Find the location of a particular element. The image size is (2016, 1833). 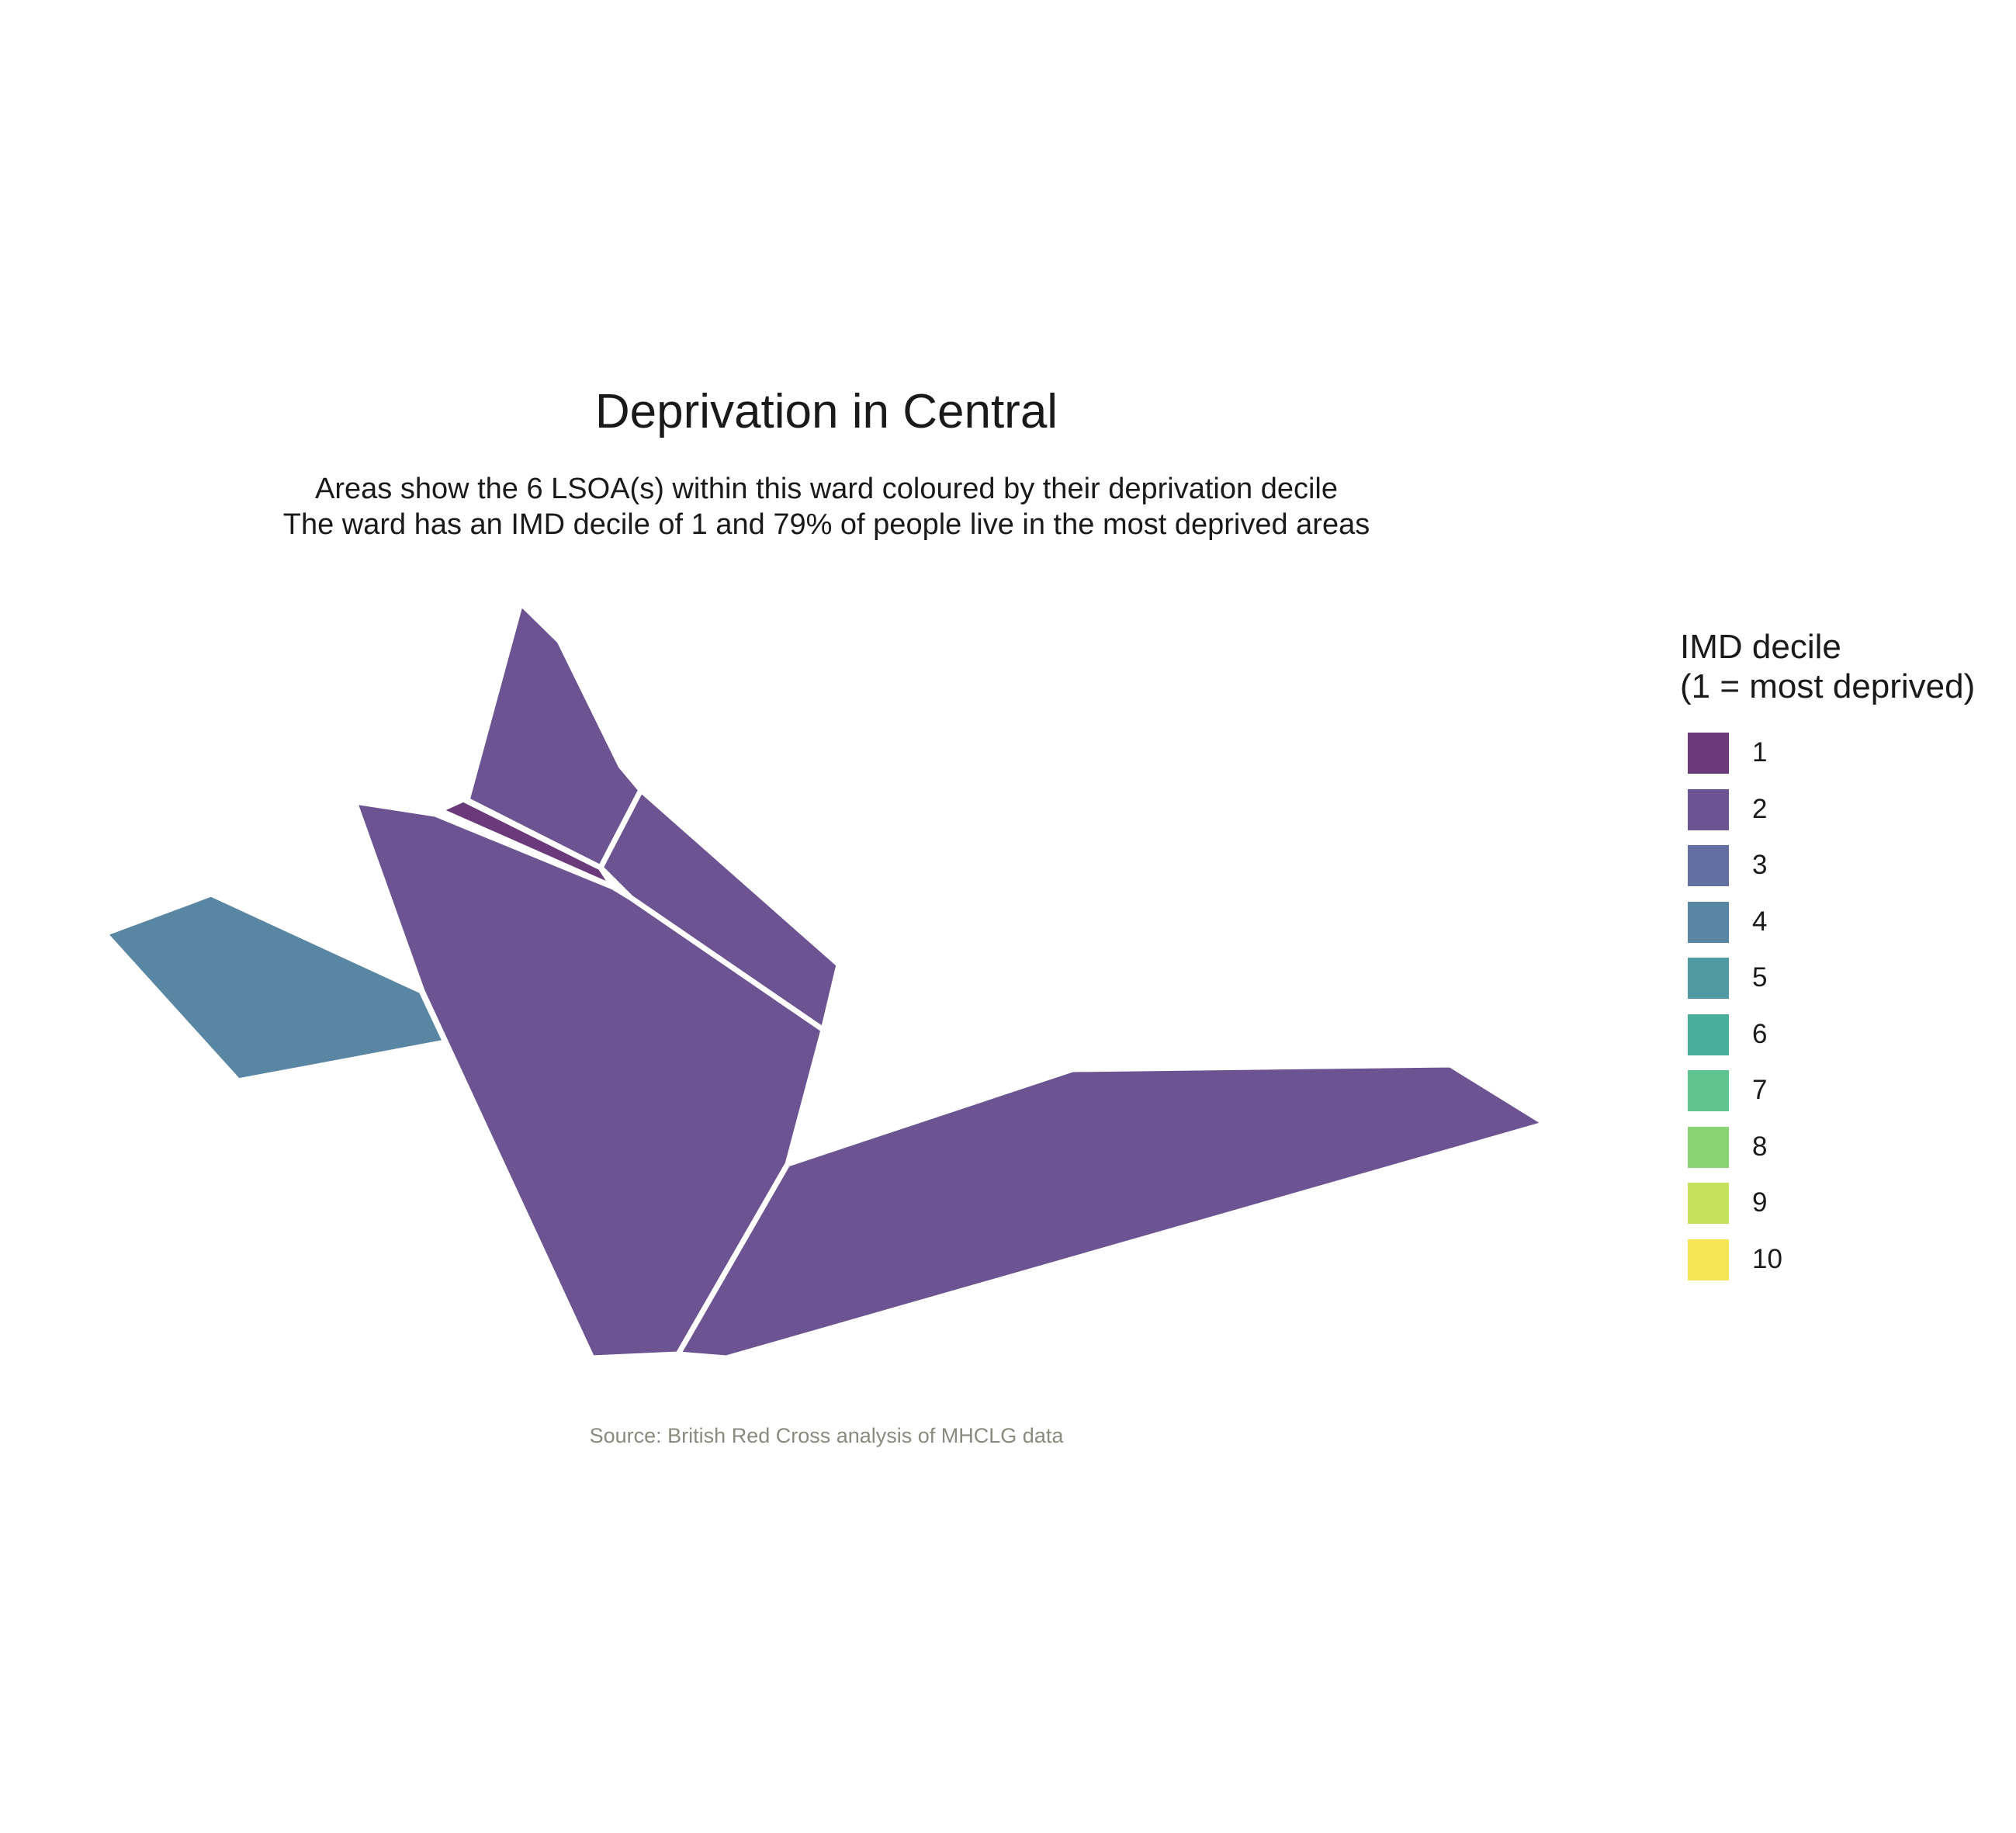

legend-label: 3 is located at coordinates (1760, 865).